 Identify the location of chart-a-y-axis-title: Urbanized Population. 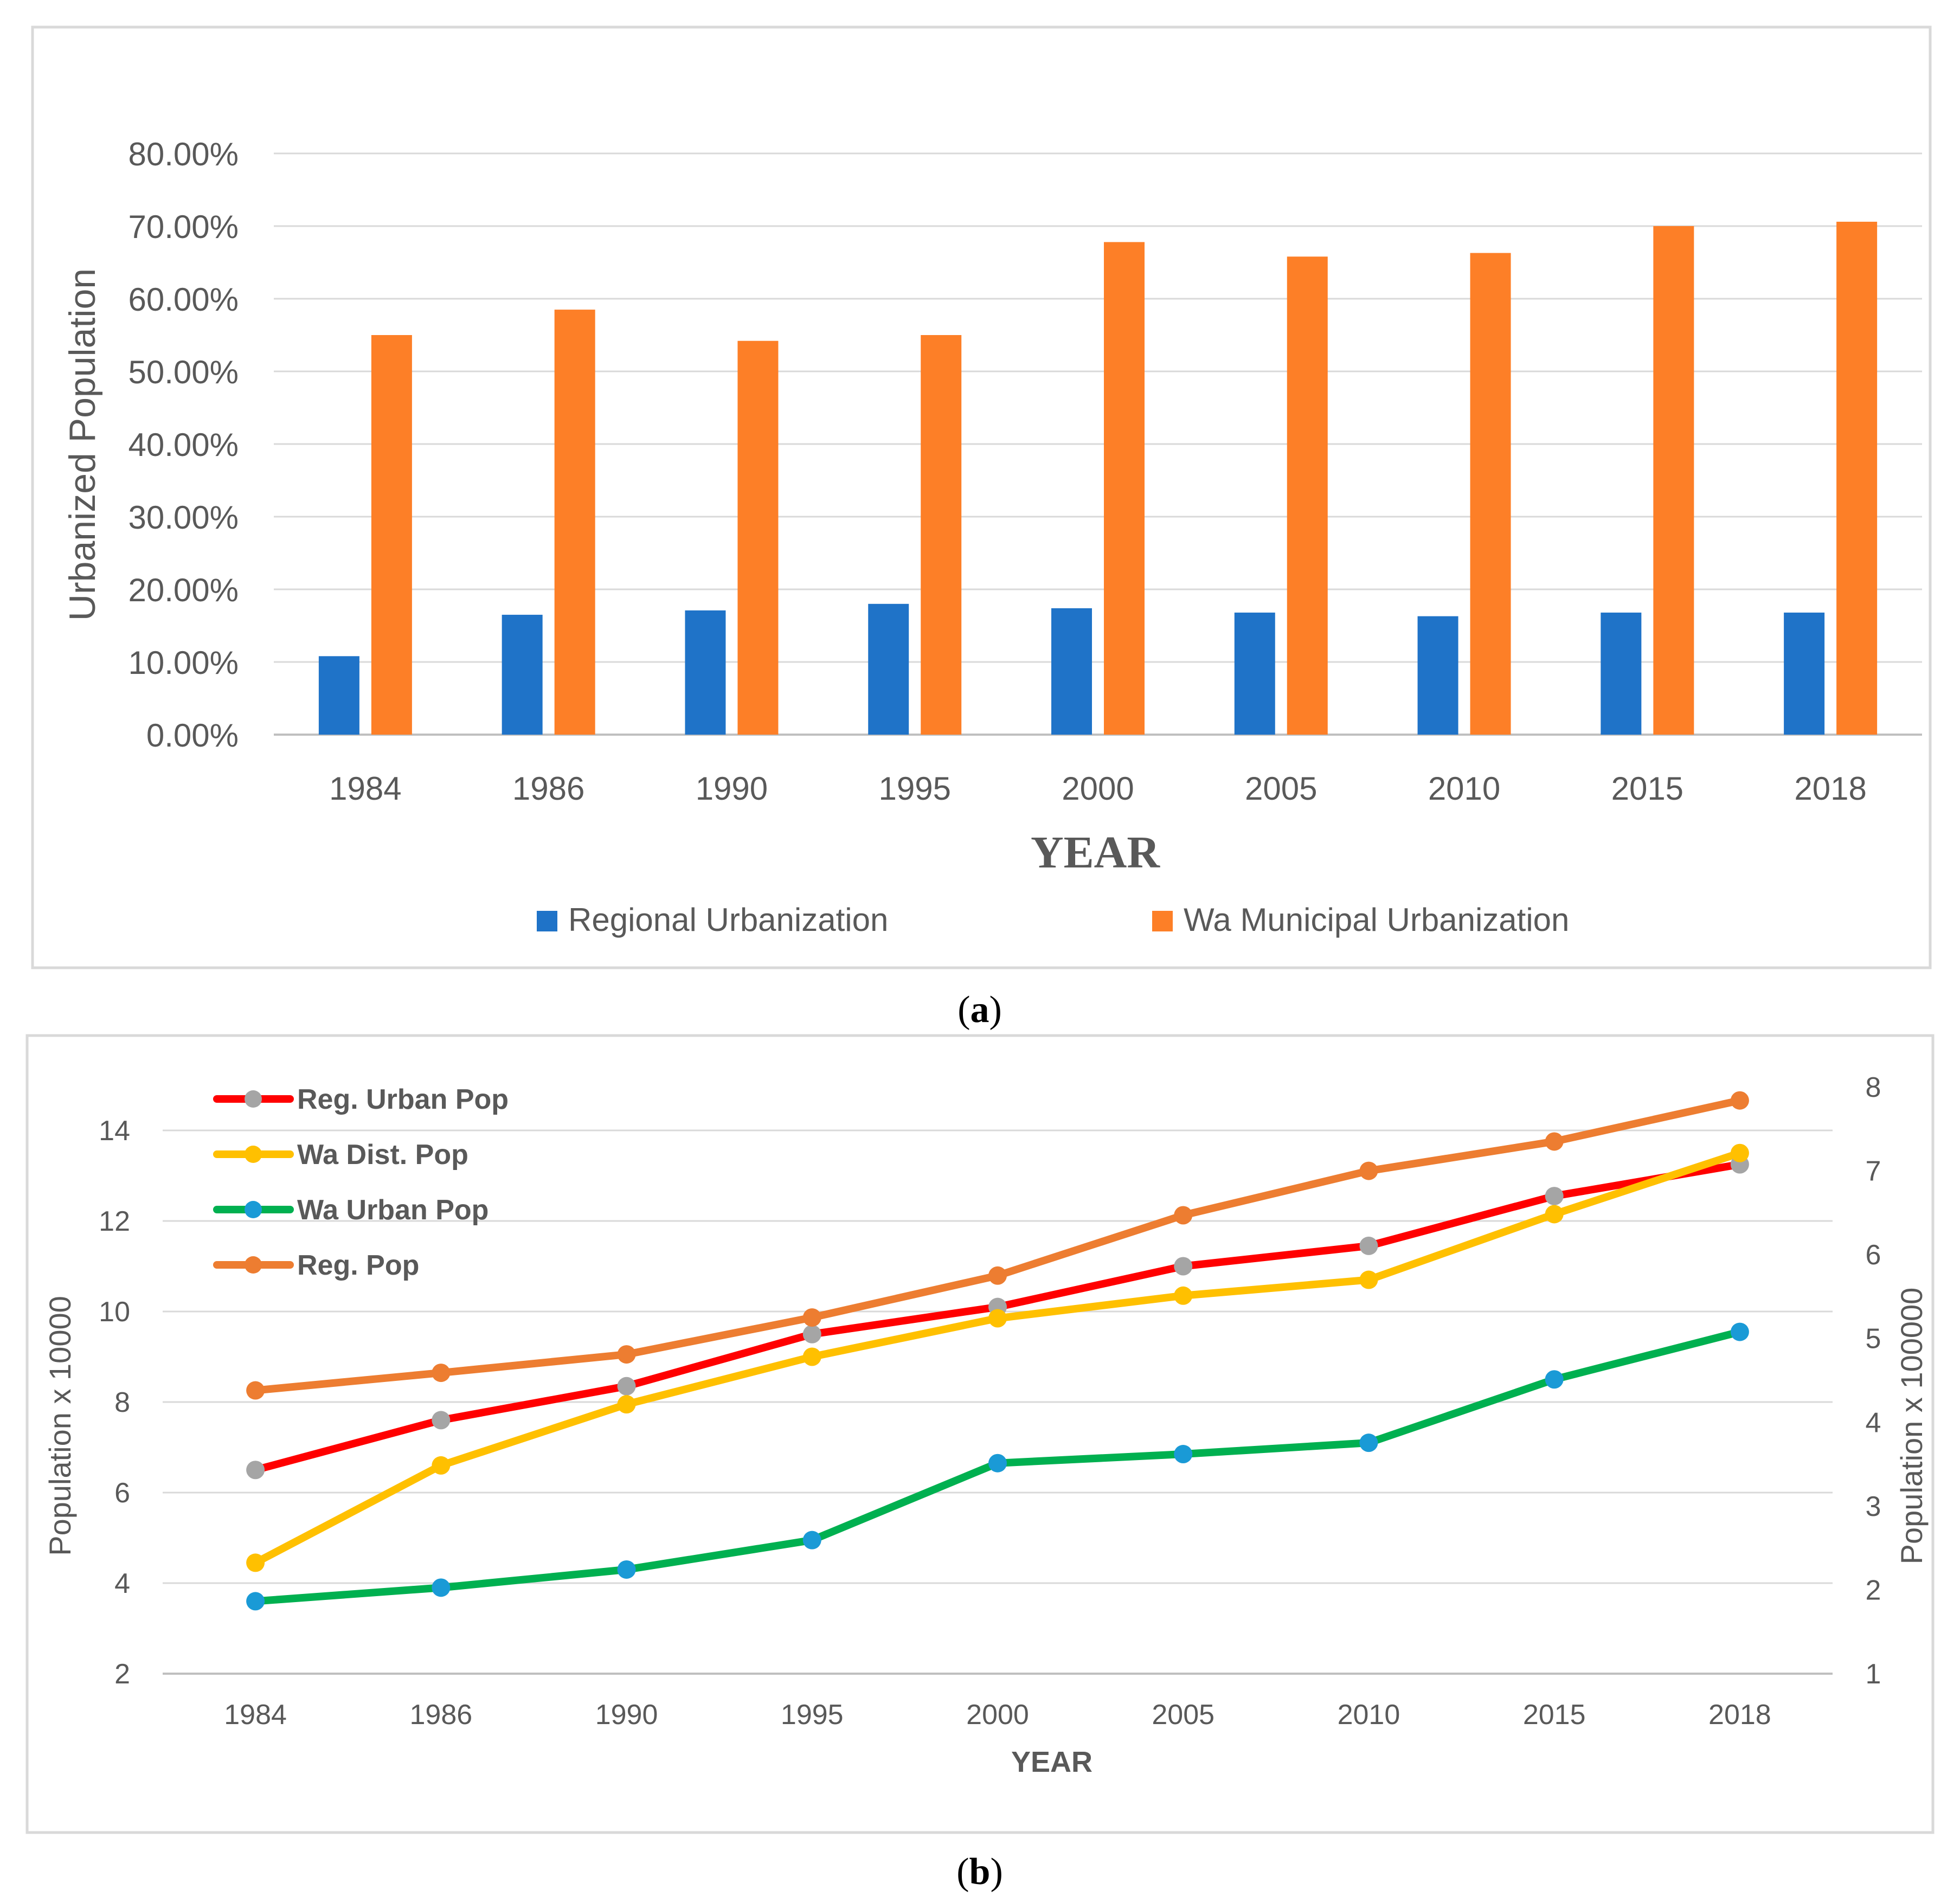
(82, 445).